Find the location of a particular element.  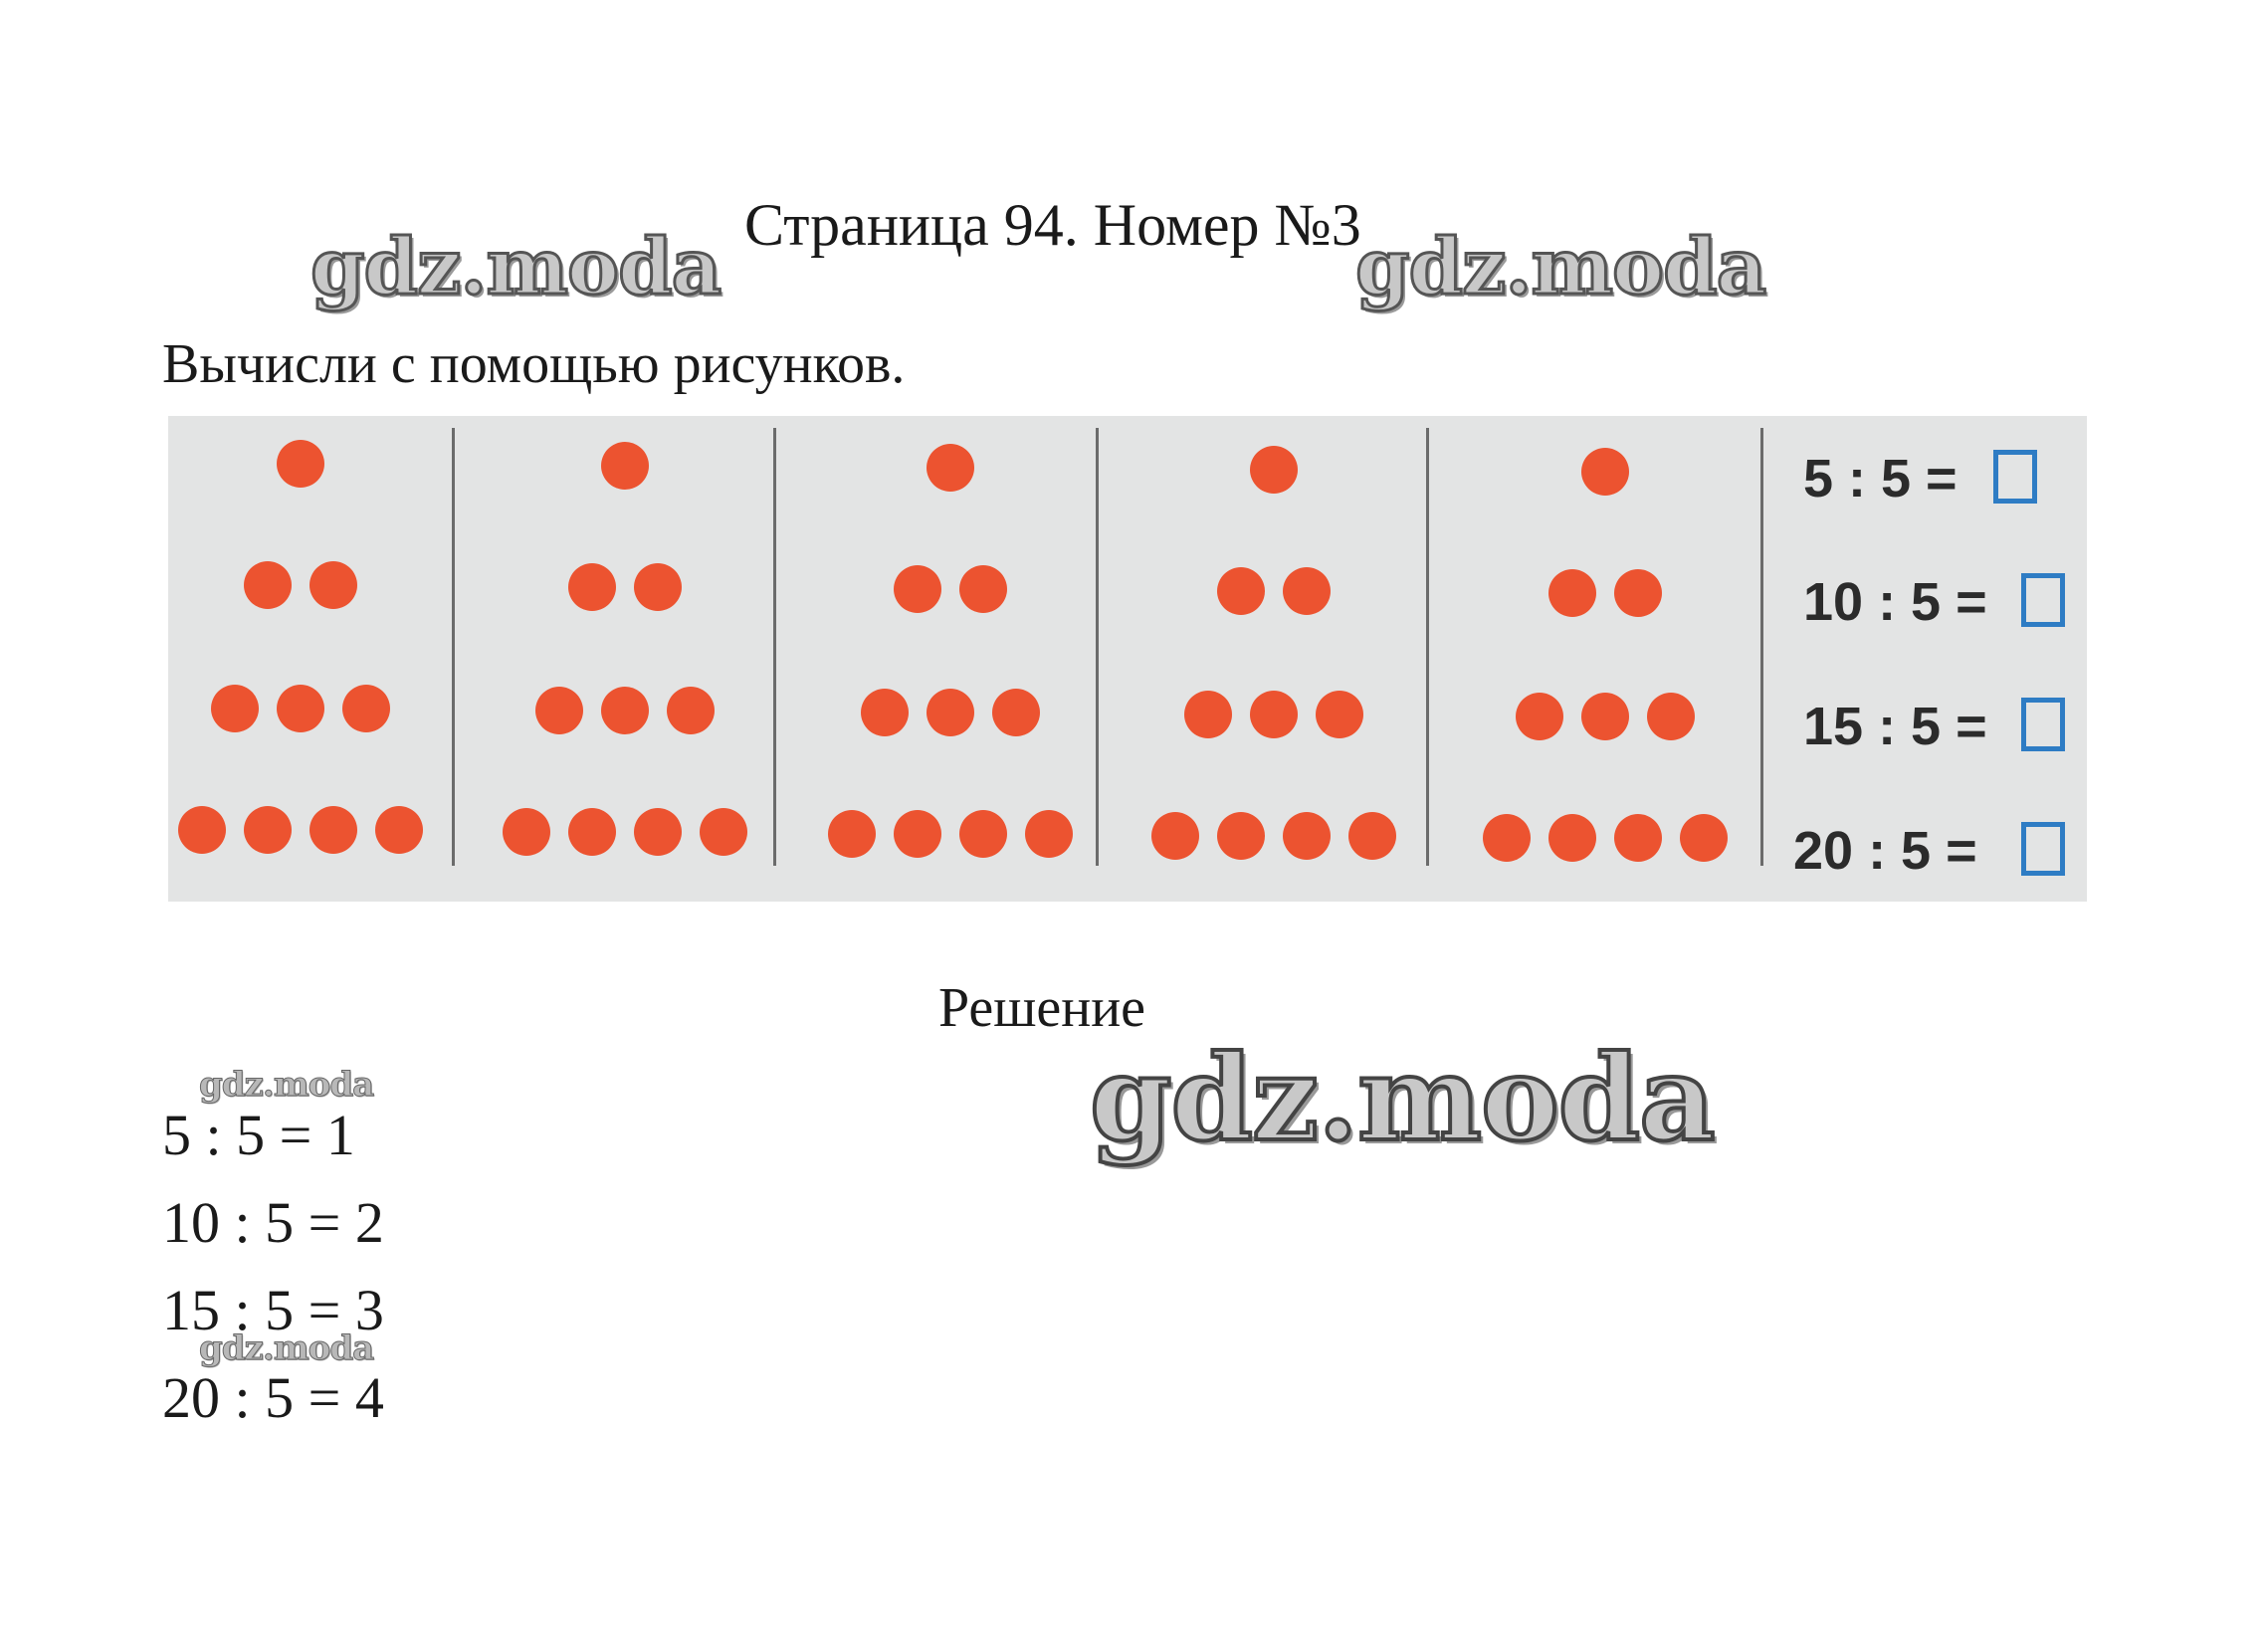

equation-label: 10 : 5 = is located at coordinates (1895, 602).